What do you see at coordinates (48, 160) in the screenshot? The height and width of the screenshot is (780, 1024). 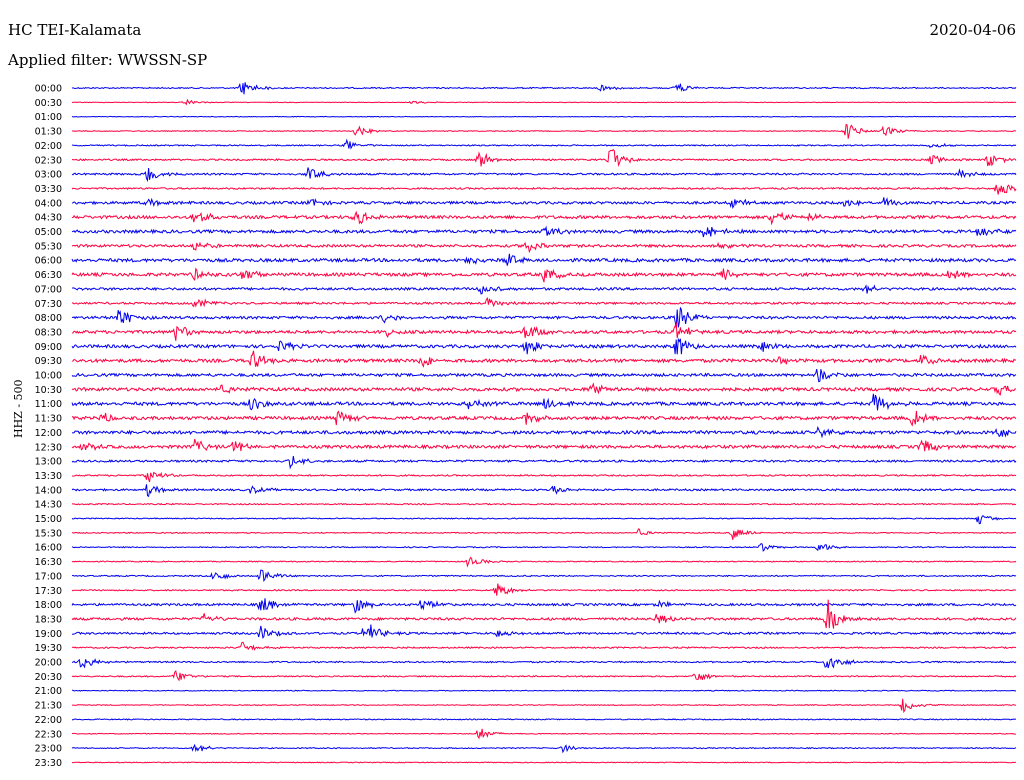 I see `time-tick-label: 02:30` at bounding box center [48, 160].